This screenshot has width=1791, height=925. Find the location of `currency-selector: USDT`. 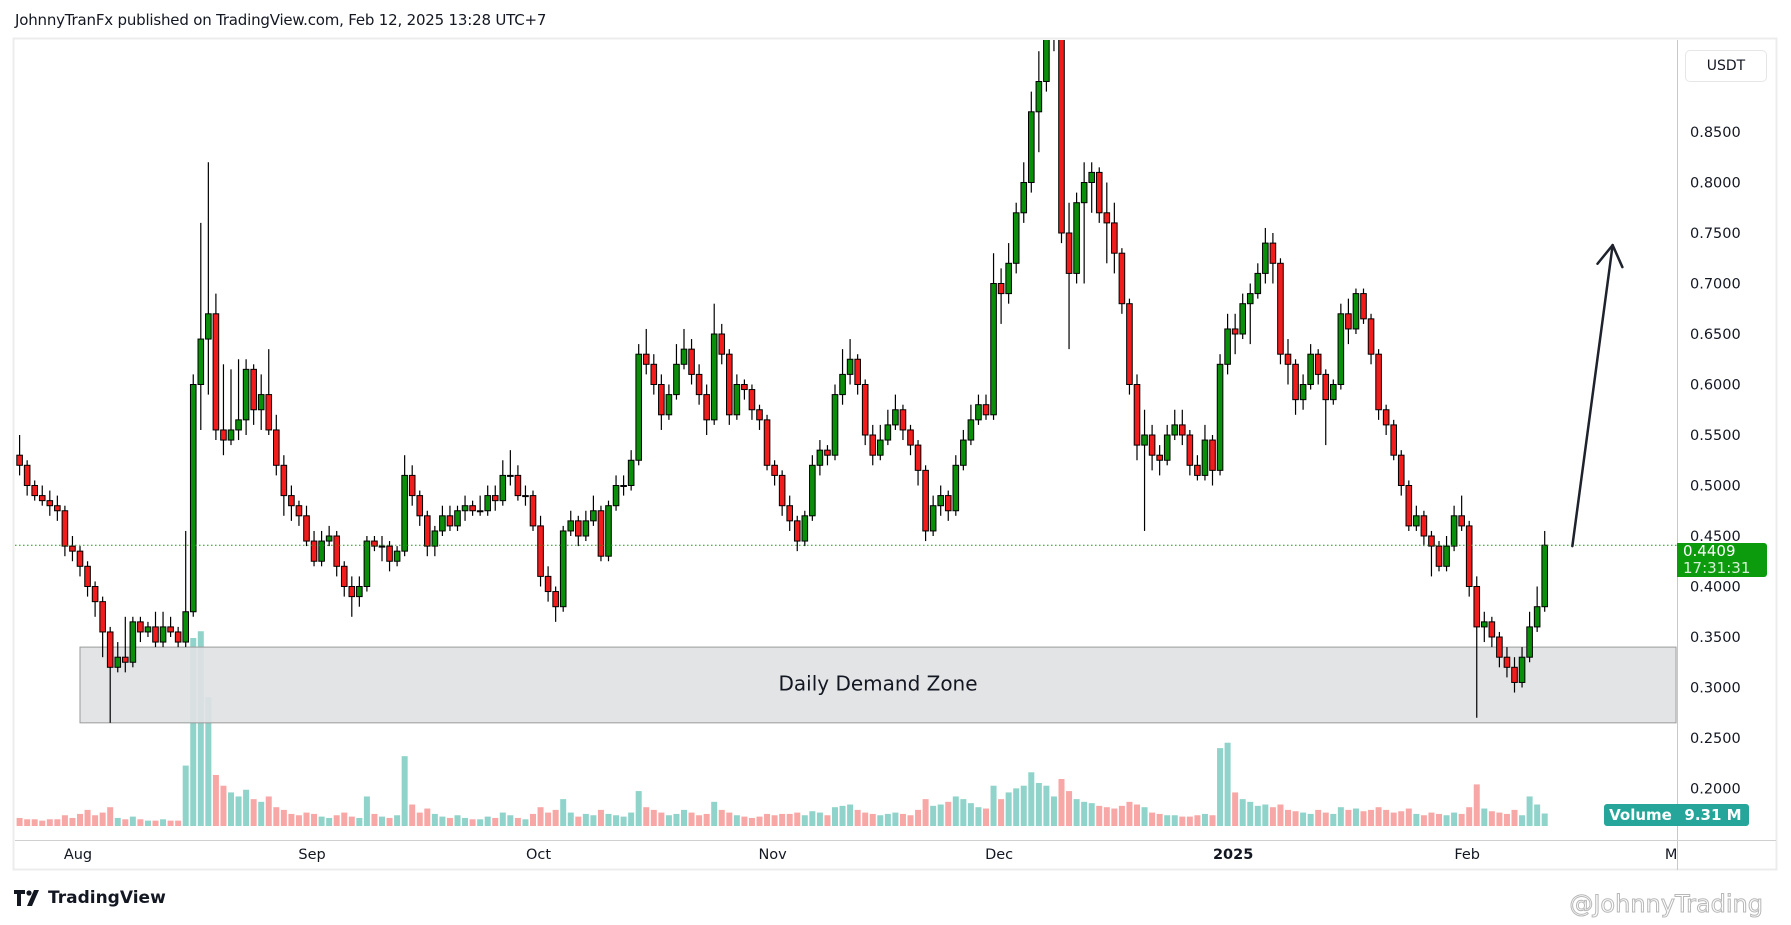

currency-selector: USDT is located at coordinates (1726, 66).